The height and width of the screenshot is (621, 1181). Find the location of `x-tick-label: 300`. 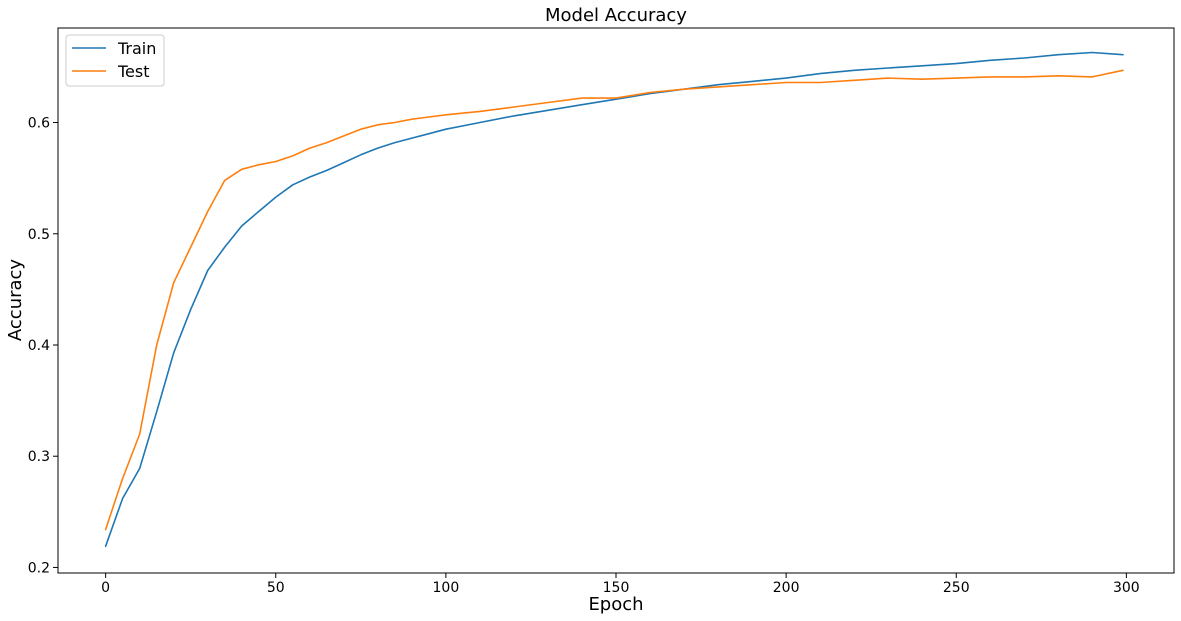

x-tick-label: 300 is located at coordinates (1126, 588).